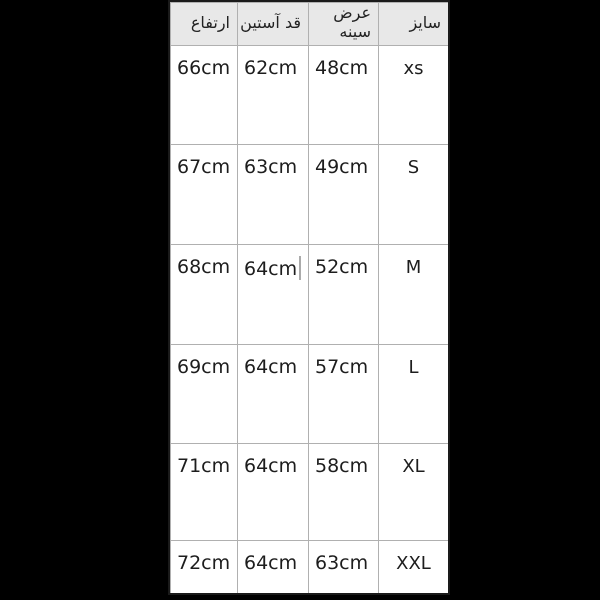 This screenshot has height=600, width=600. Describe the element at coordinates (413, 566) in the screenshot. I see `cell-size: XXL` at that location.